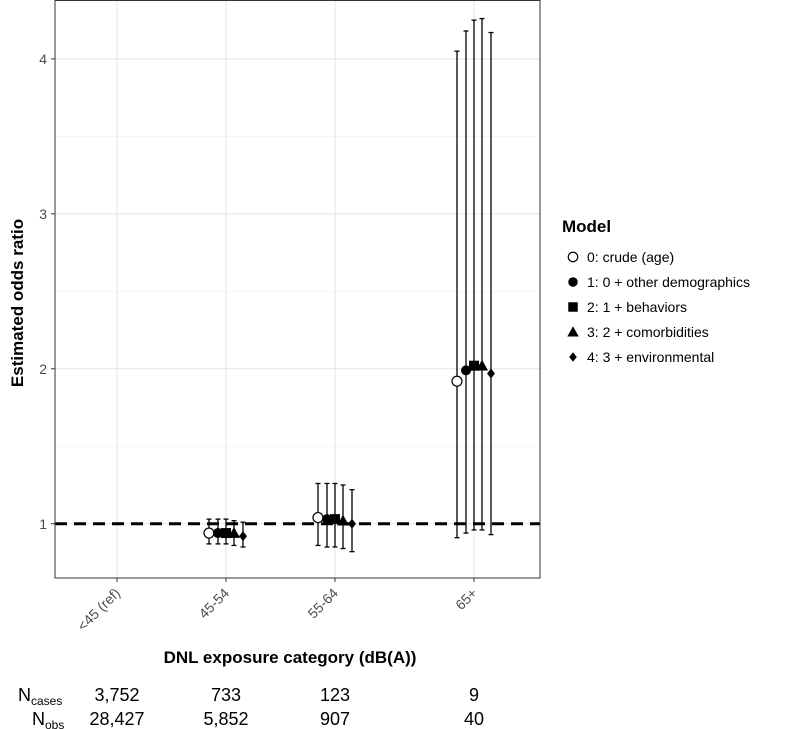  What do you see at coordinates (43, 214) in the screenshot?
I see `y-tick-label: 3` at bounding box center [43, 214].